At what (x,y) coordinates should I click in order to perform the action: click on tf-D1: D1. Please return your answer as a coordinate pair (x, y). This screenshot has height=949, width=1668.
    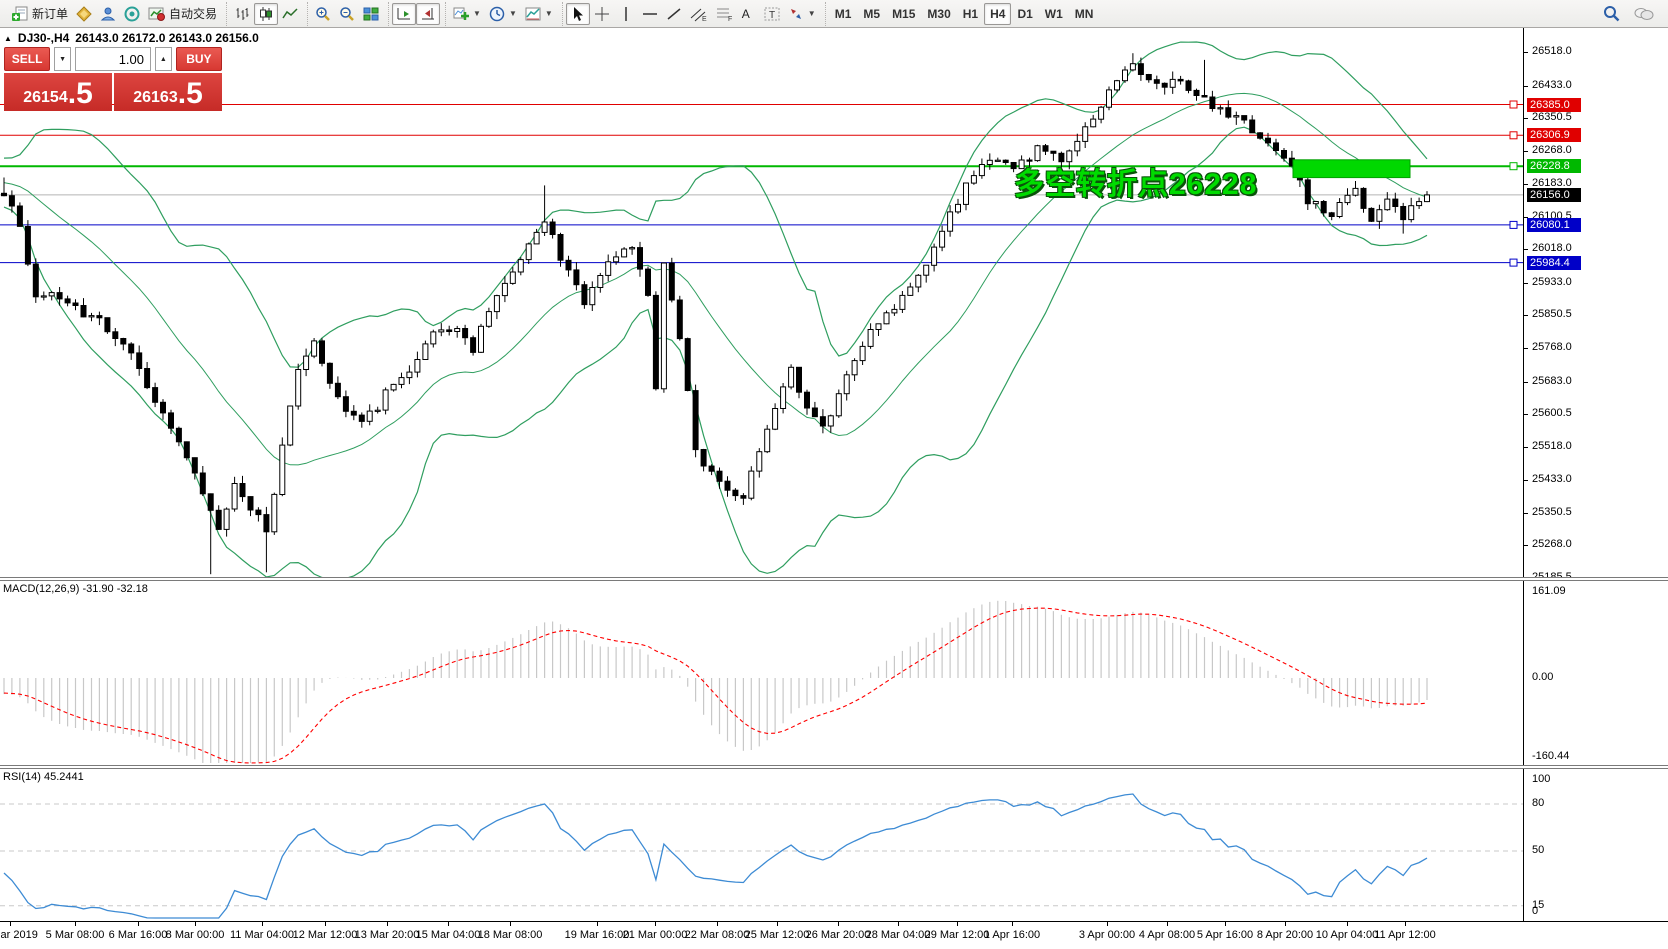
    Looking at the image, I should click on (1024, 14).